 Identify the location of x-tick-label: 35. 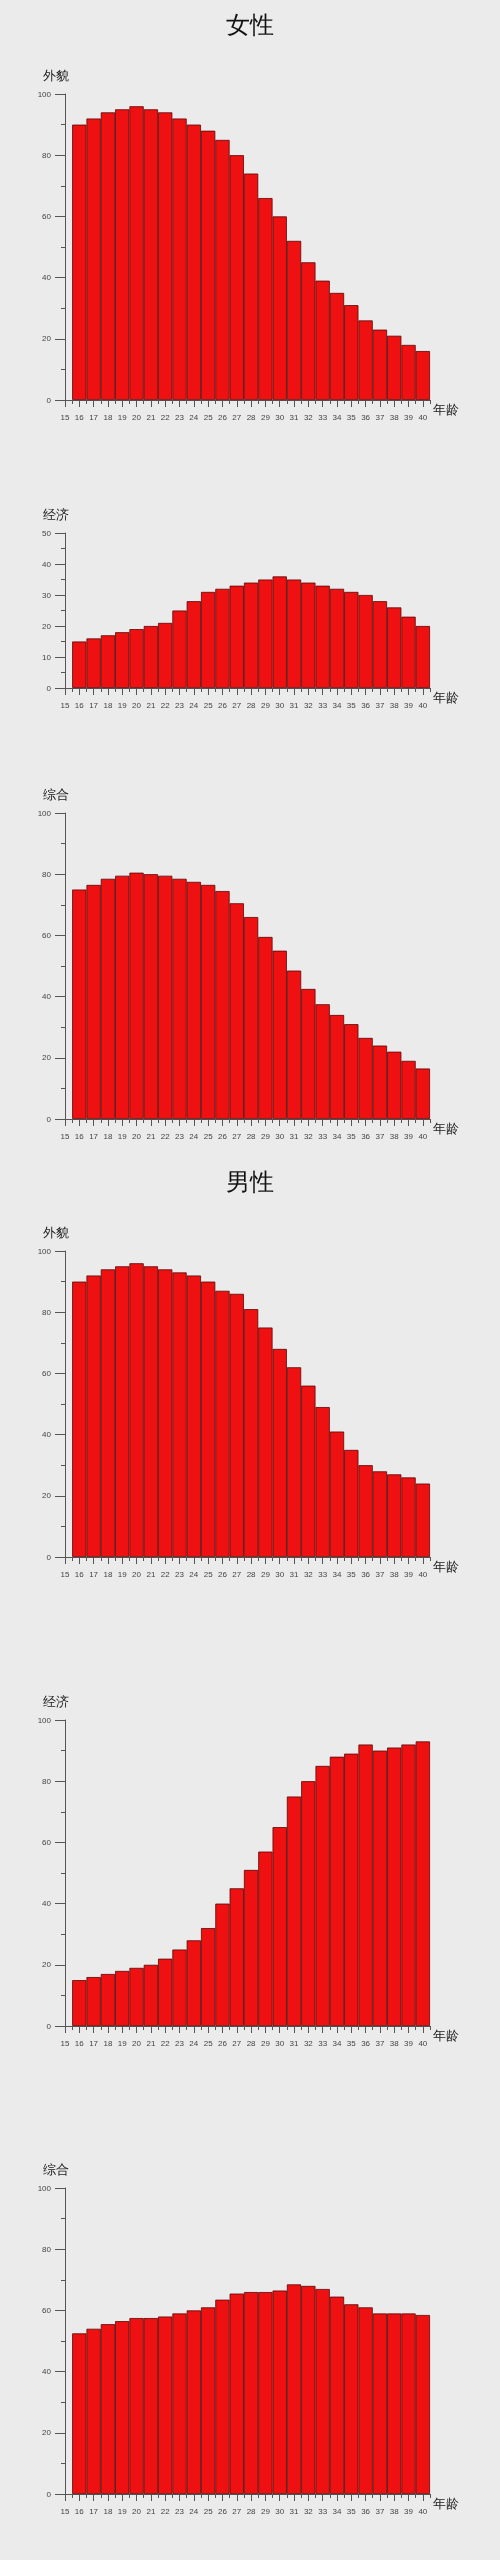
(351, 1136).